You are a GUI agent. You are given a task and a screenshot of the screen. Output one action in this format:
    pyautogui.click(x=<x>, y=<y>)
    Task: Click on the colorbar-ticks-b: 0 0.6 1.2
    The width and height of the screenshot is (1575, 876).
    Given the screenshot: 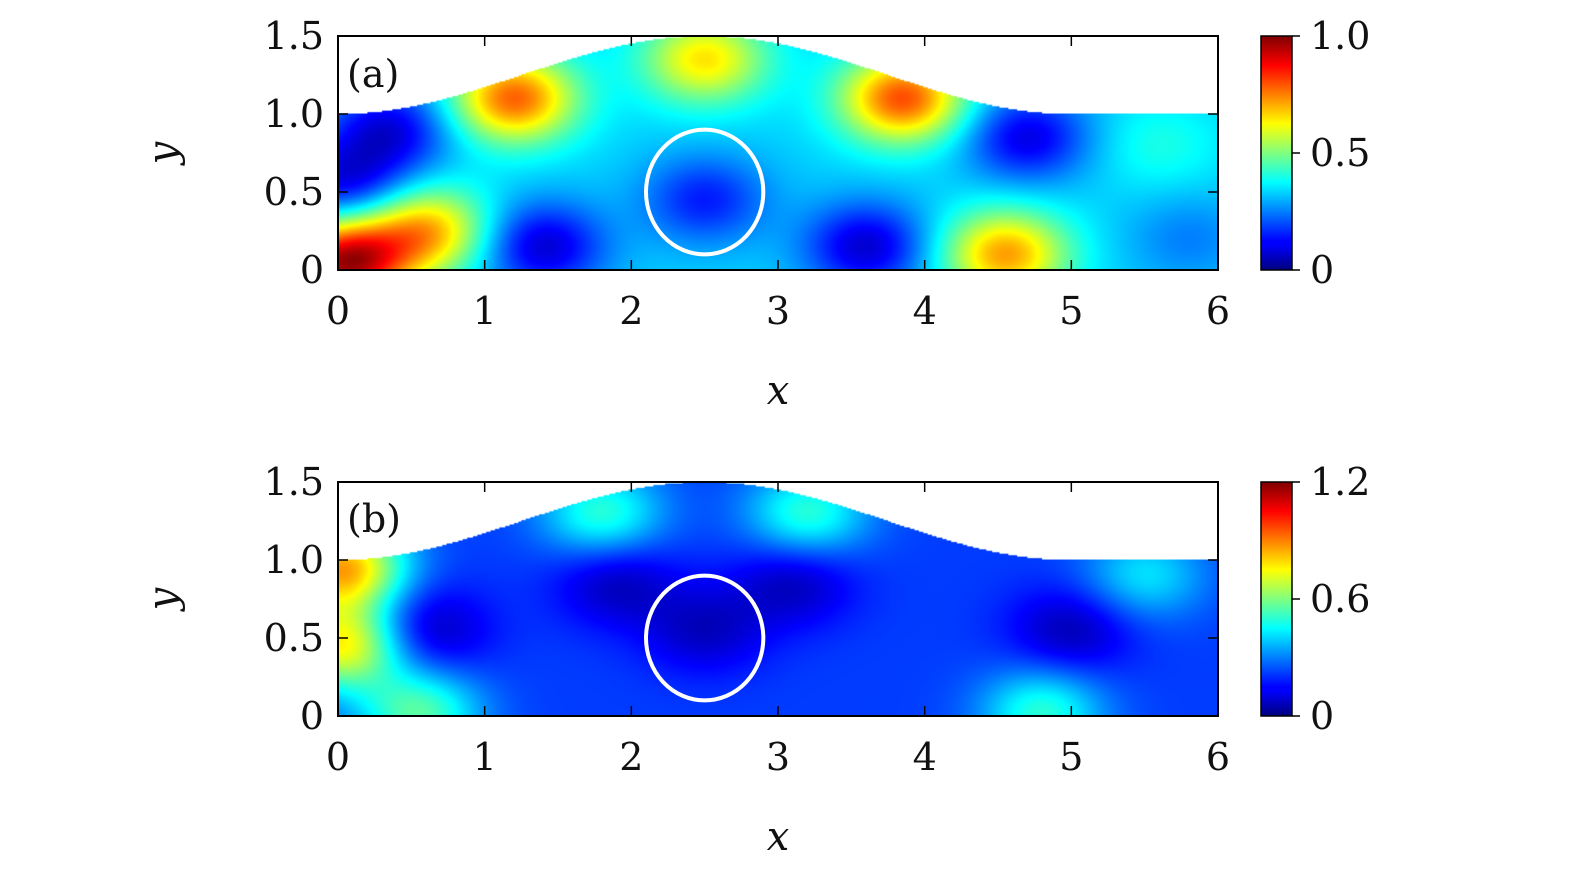 What is the action you would take?
    pyautogui.click(x=1331, y=599)
    